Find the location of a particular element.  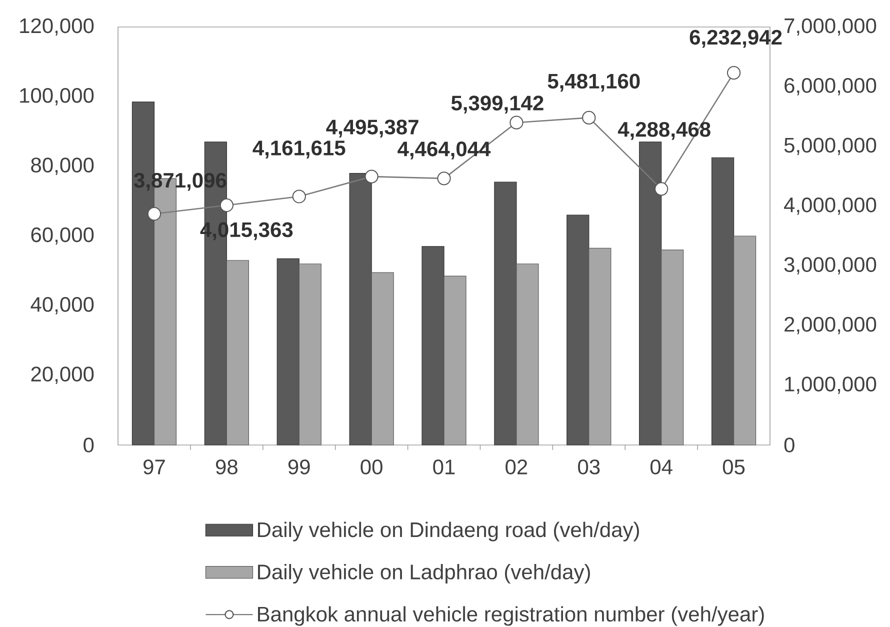

data-label: 4,495,387 is located at coordinates (372, 129).